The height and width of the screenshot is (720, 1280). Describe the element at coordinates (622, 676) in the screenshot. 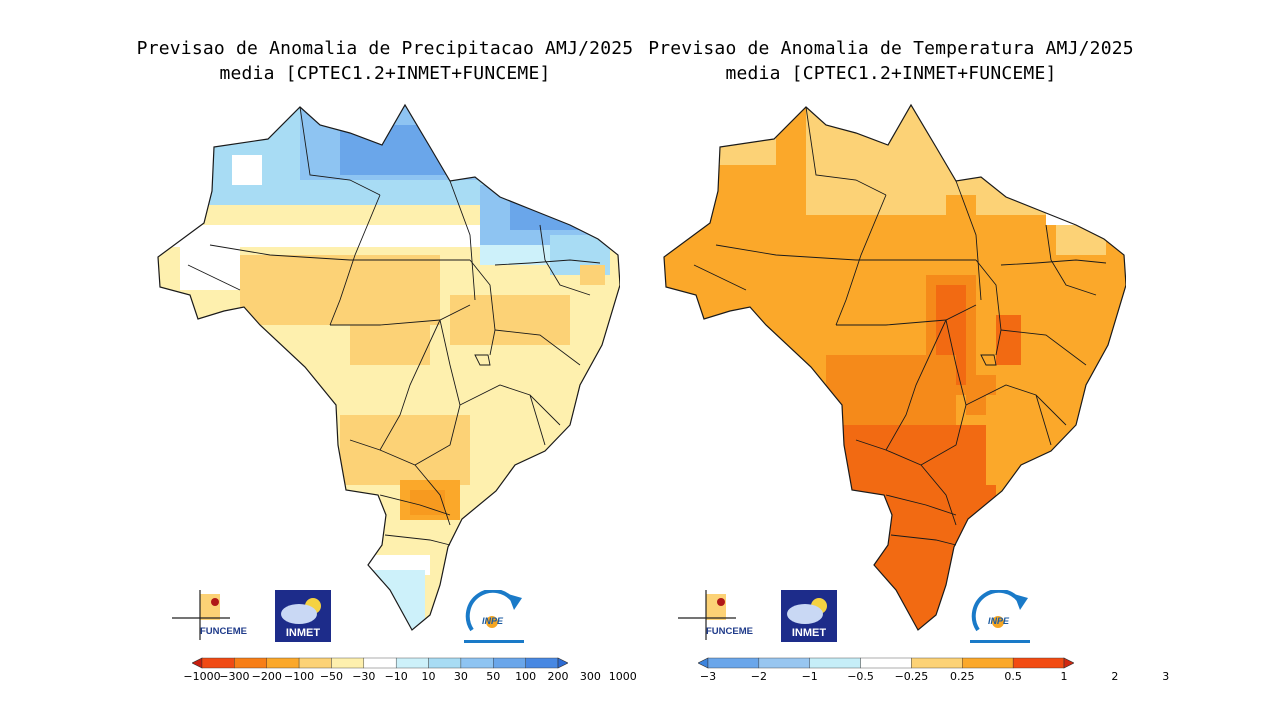

I see `precipitation-legend-tick: 1000` at that location.